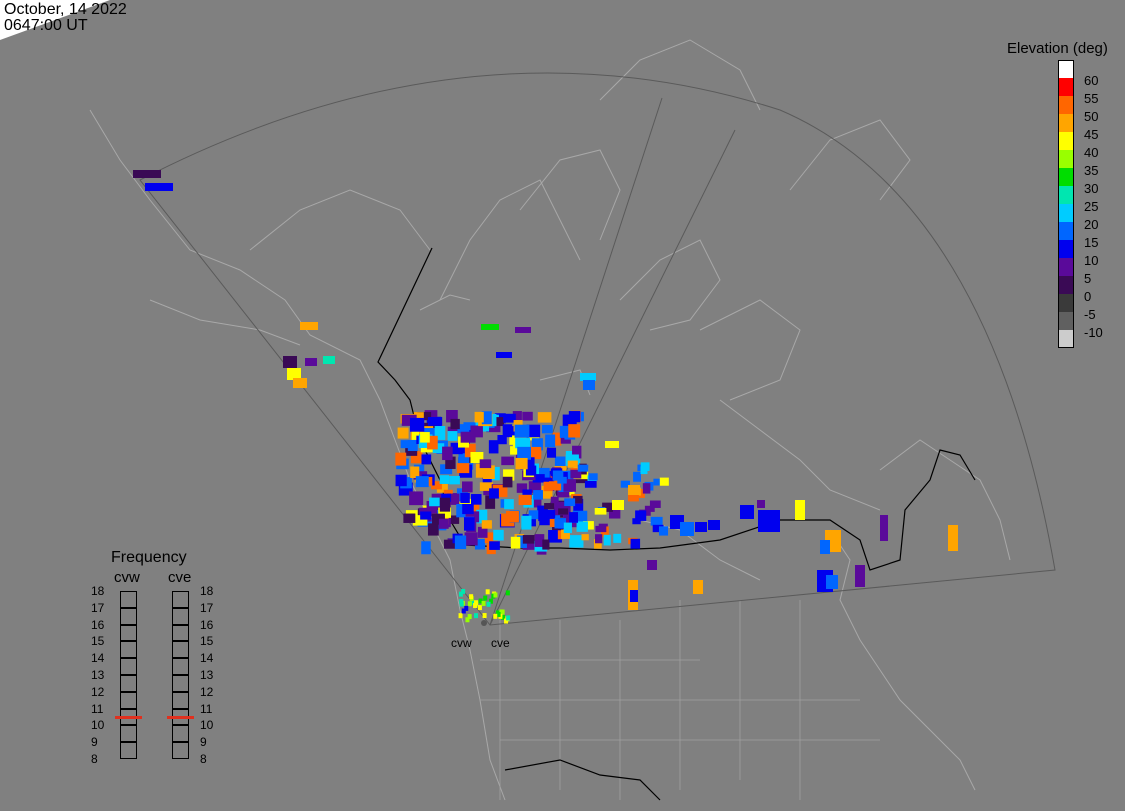 Image resolution: width=1125 pixels, height=811 pixels. I want to click on frequency-label-cve: cve, so click(180, 577).